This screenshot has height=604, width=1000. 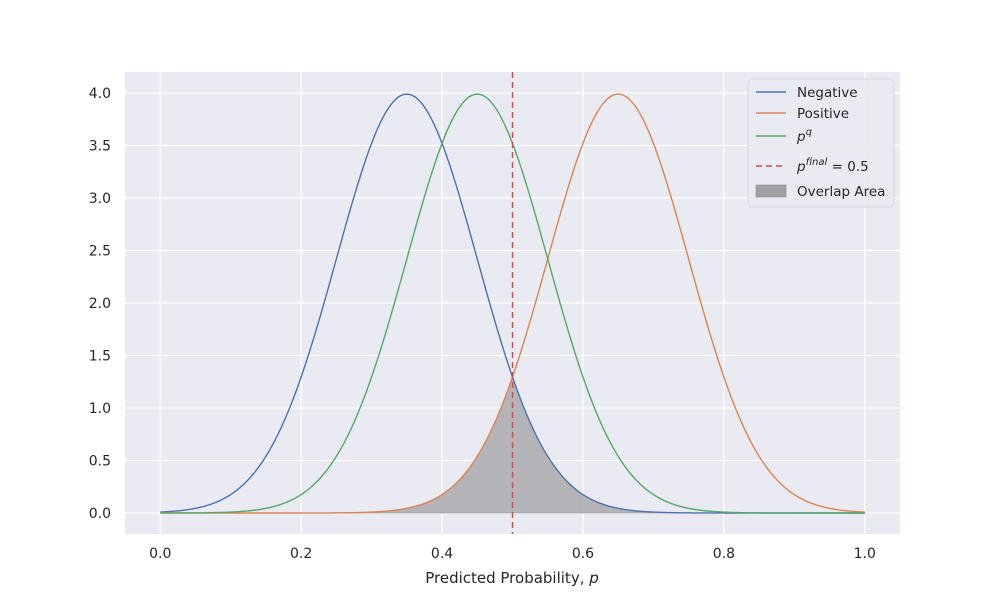 What do you see at coordinates (823, 114) in the screenshot?
I see `legend-label-positive: Positive` at bounding box center [823, 114].